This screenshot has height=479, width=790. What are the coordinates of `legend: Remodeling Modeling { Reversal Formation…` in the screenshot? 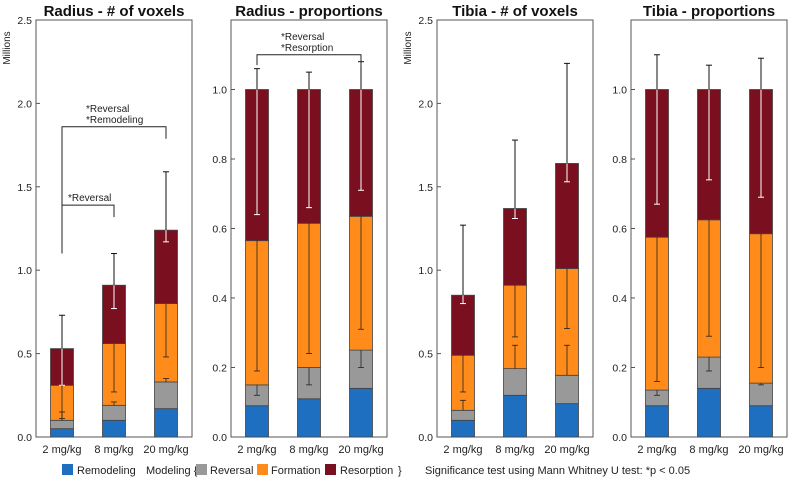 It's located at (376, 470).